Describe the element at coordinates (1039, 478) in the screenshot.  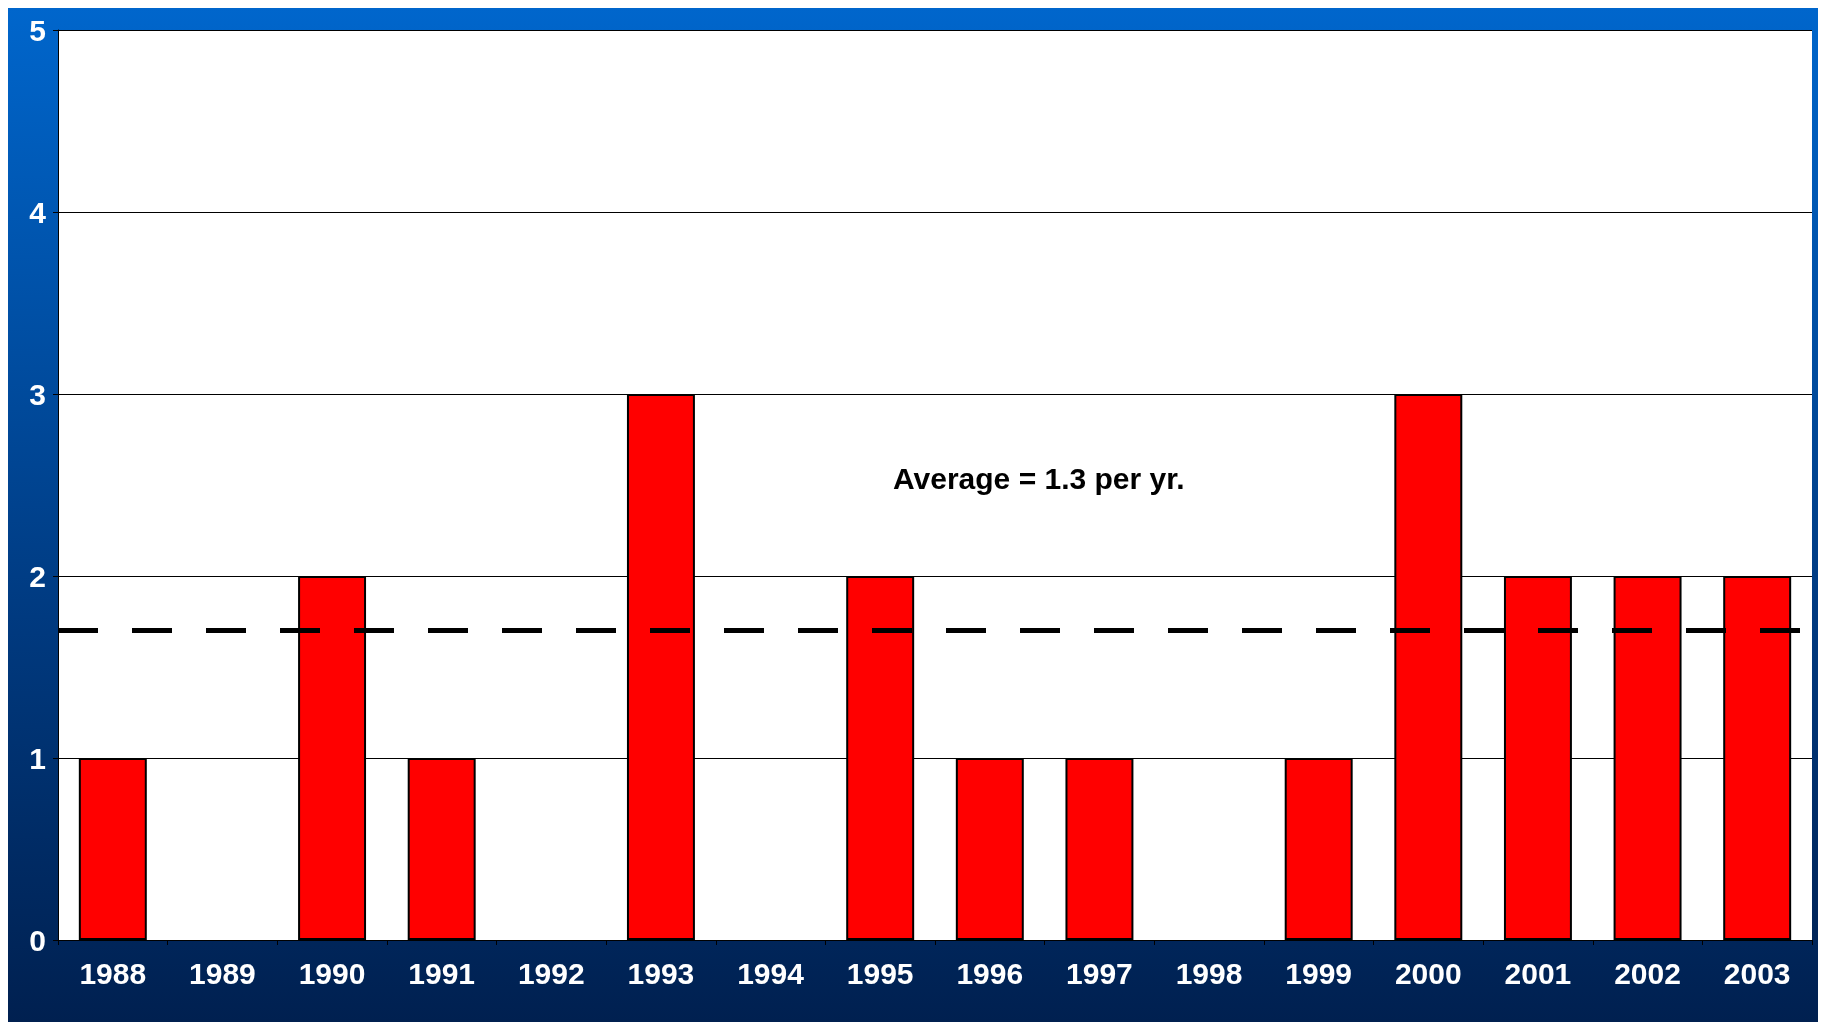
I see `annotation: Average = 1.3 per yr.` at that location.